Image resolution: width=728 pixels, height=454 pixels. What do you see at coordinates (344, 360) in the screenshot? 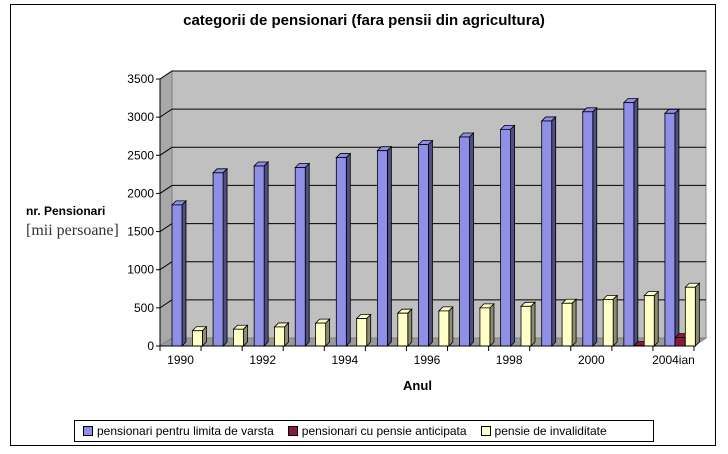
I see `x-tick-label: 1994` at bounding box center [344, 360].